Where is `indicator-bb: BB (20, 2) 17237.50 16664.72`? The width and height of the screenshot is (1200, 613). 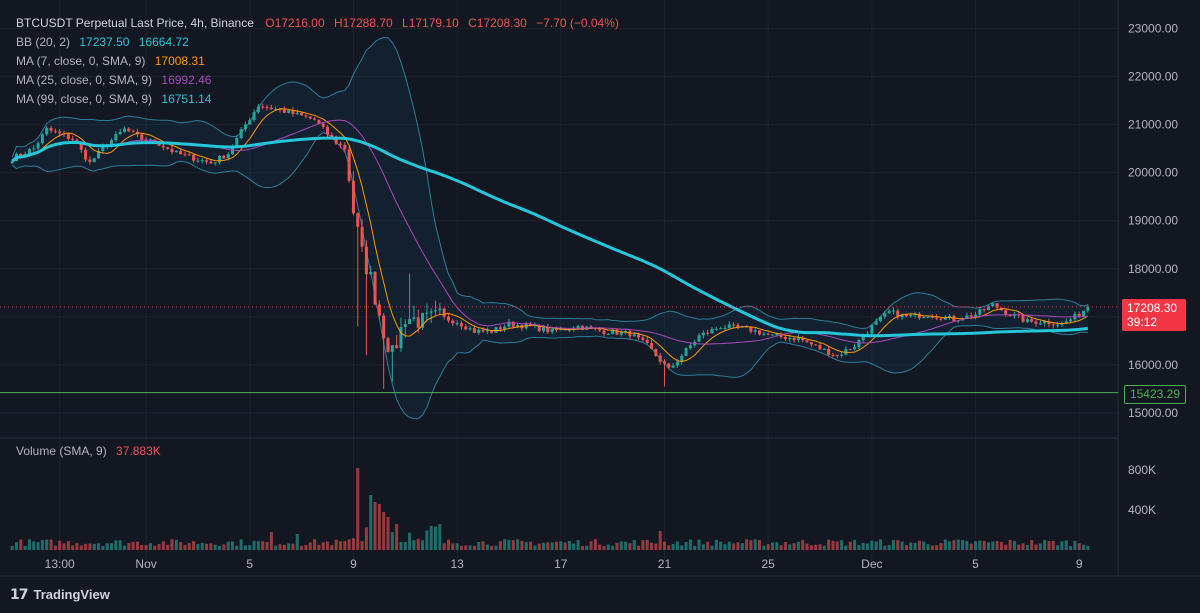
indicator-bb: BB (20, 2) 17237.50 16664.72 is located at coordinates (317, 42).